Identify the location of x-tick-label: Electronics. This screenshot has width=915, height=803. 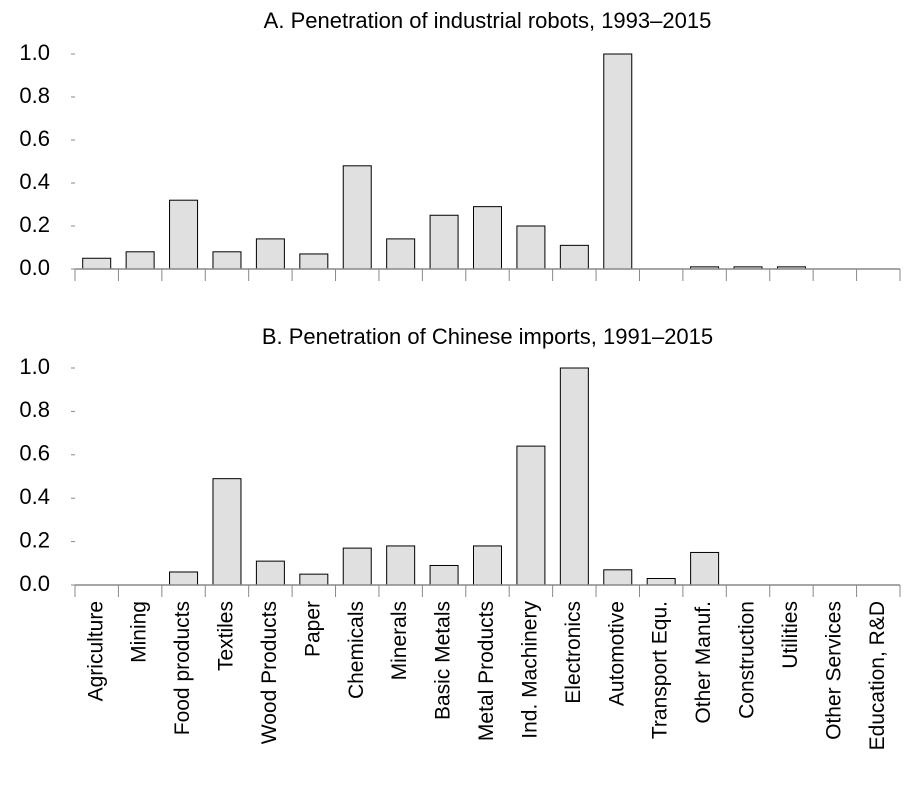
(573, 652).